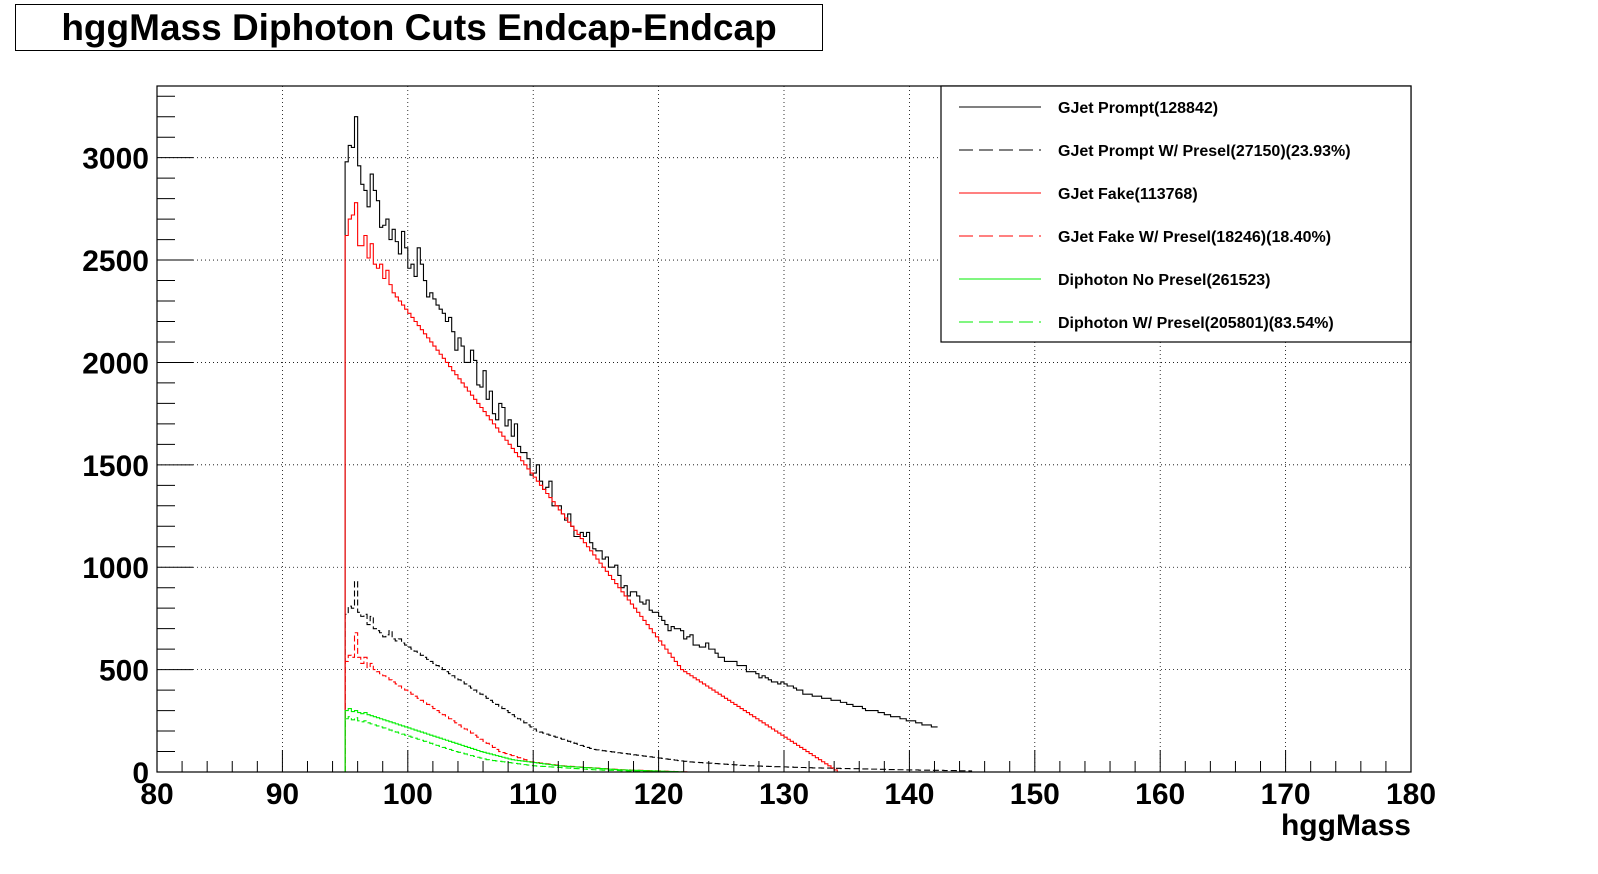  I want to click on legend-entry: Diphoton No Presel(261523), so click(1164, 280).